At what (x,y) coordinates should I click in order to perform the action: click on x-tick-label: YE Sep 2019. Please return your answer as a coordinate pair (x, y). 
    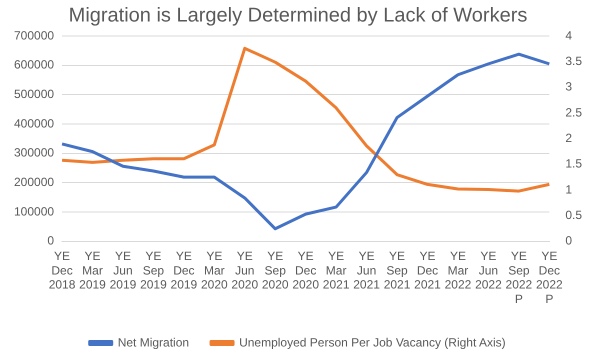
    Looking at the image, I should click on (154, 270).